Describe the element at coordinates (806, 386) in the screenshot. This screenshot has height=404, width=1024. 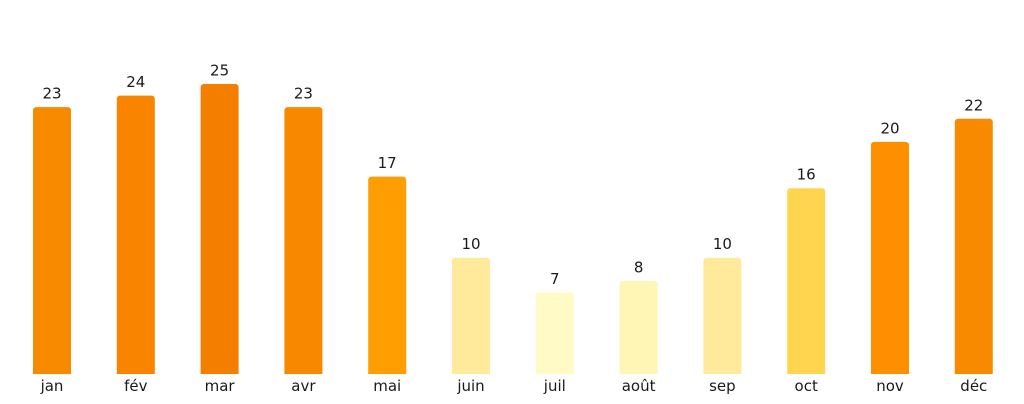
I see `x-tick-label-oct: oct` at that location.